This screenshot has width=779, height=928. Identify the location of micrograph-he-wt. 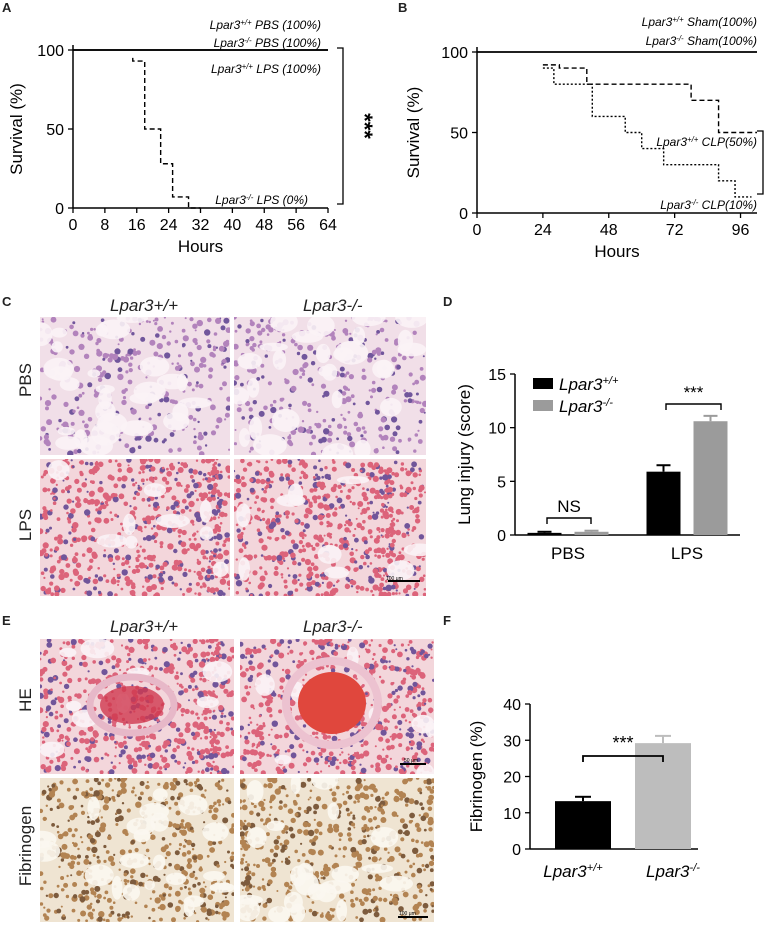
(137, 706).